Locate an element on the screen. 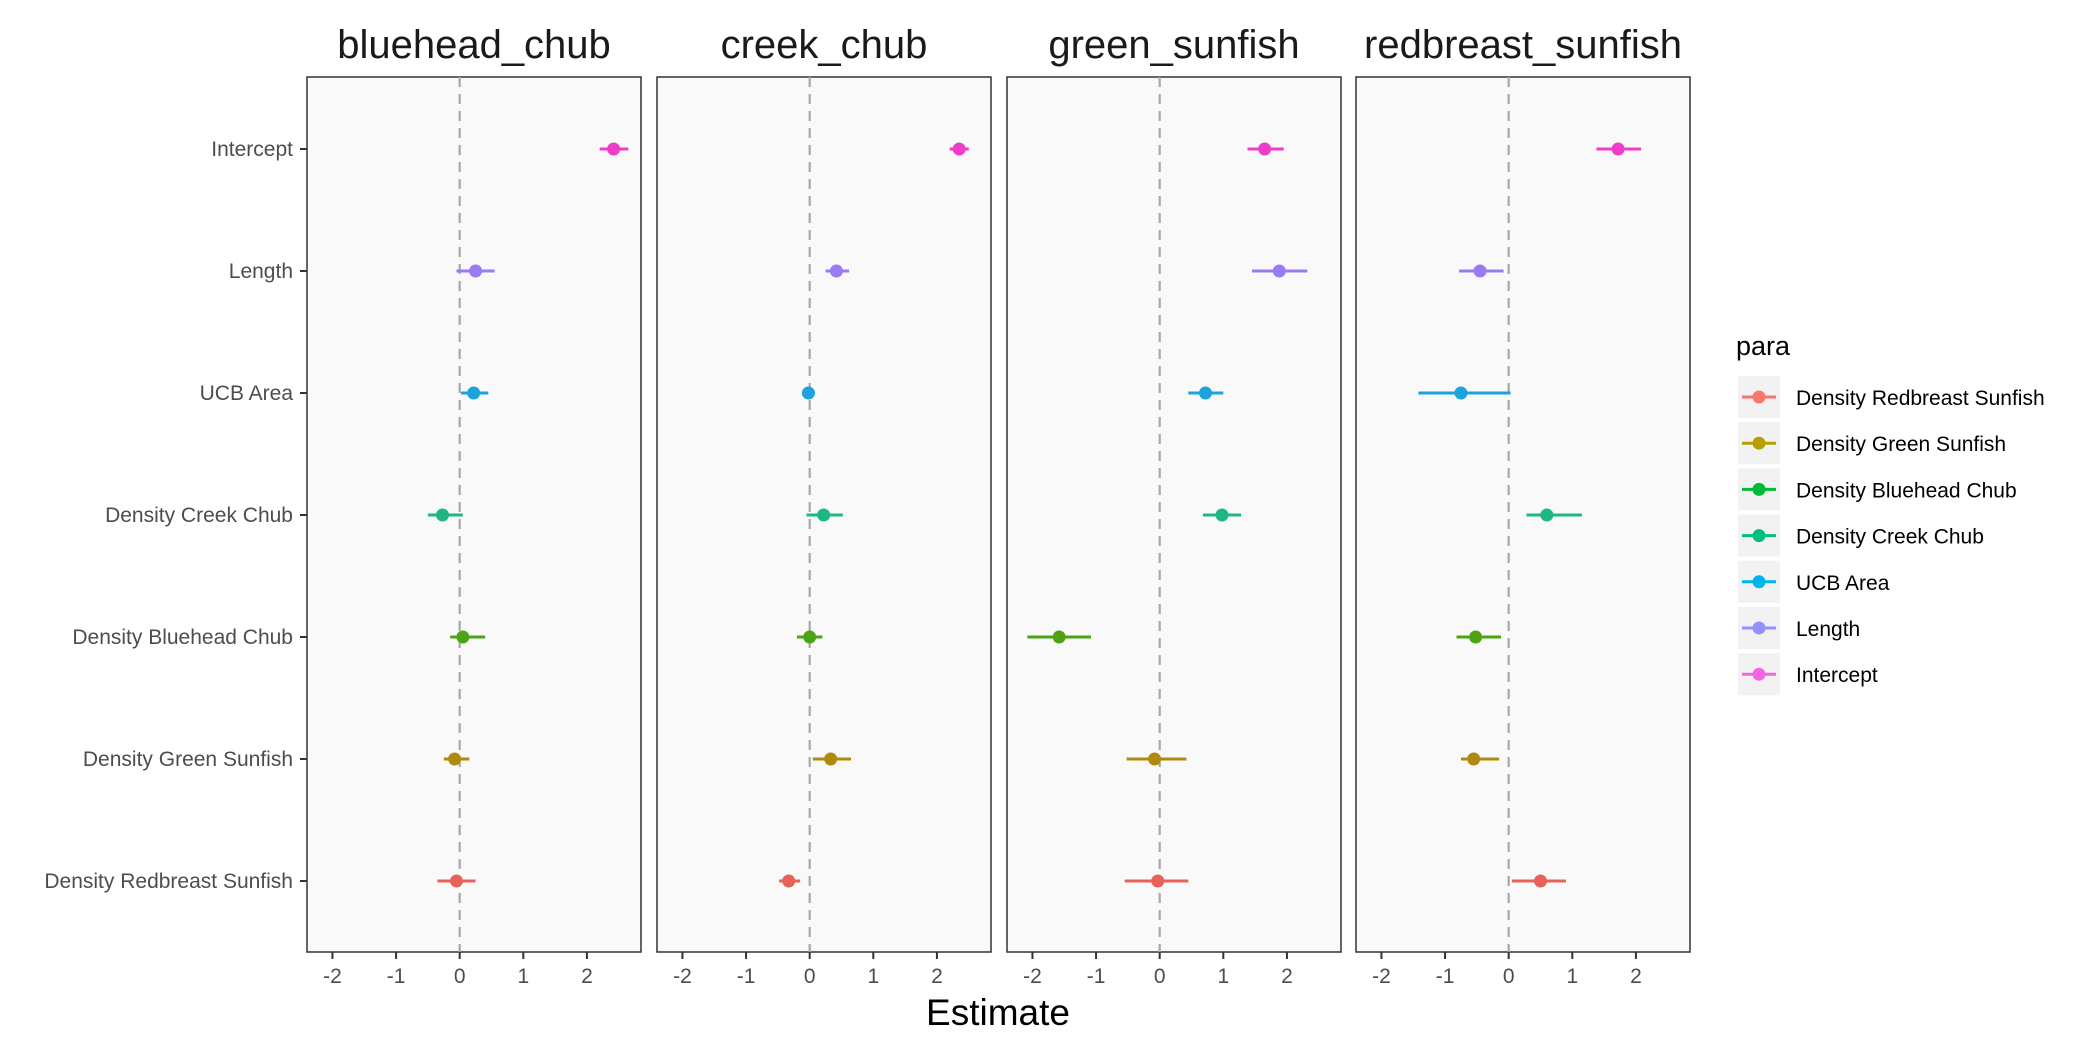 Image resolution: width=2098 pixels, height=1044 pixels. legend-label: UCB Area is located at coordinates (1843, 583).